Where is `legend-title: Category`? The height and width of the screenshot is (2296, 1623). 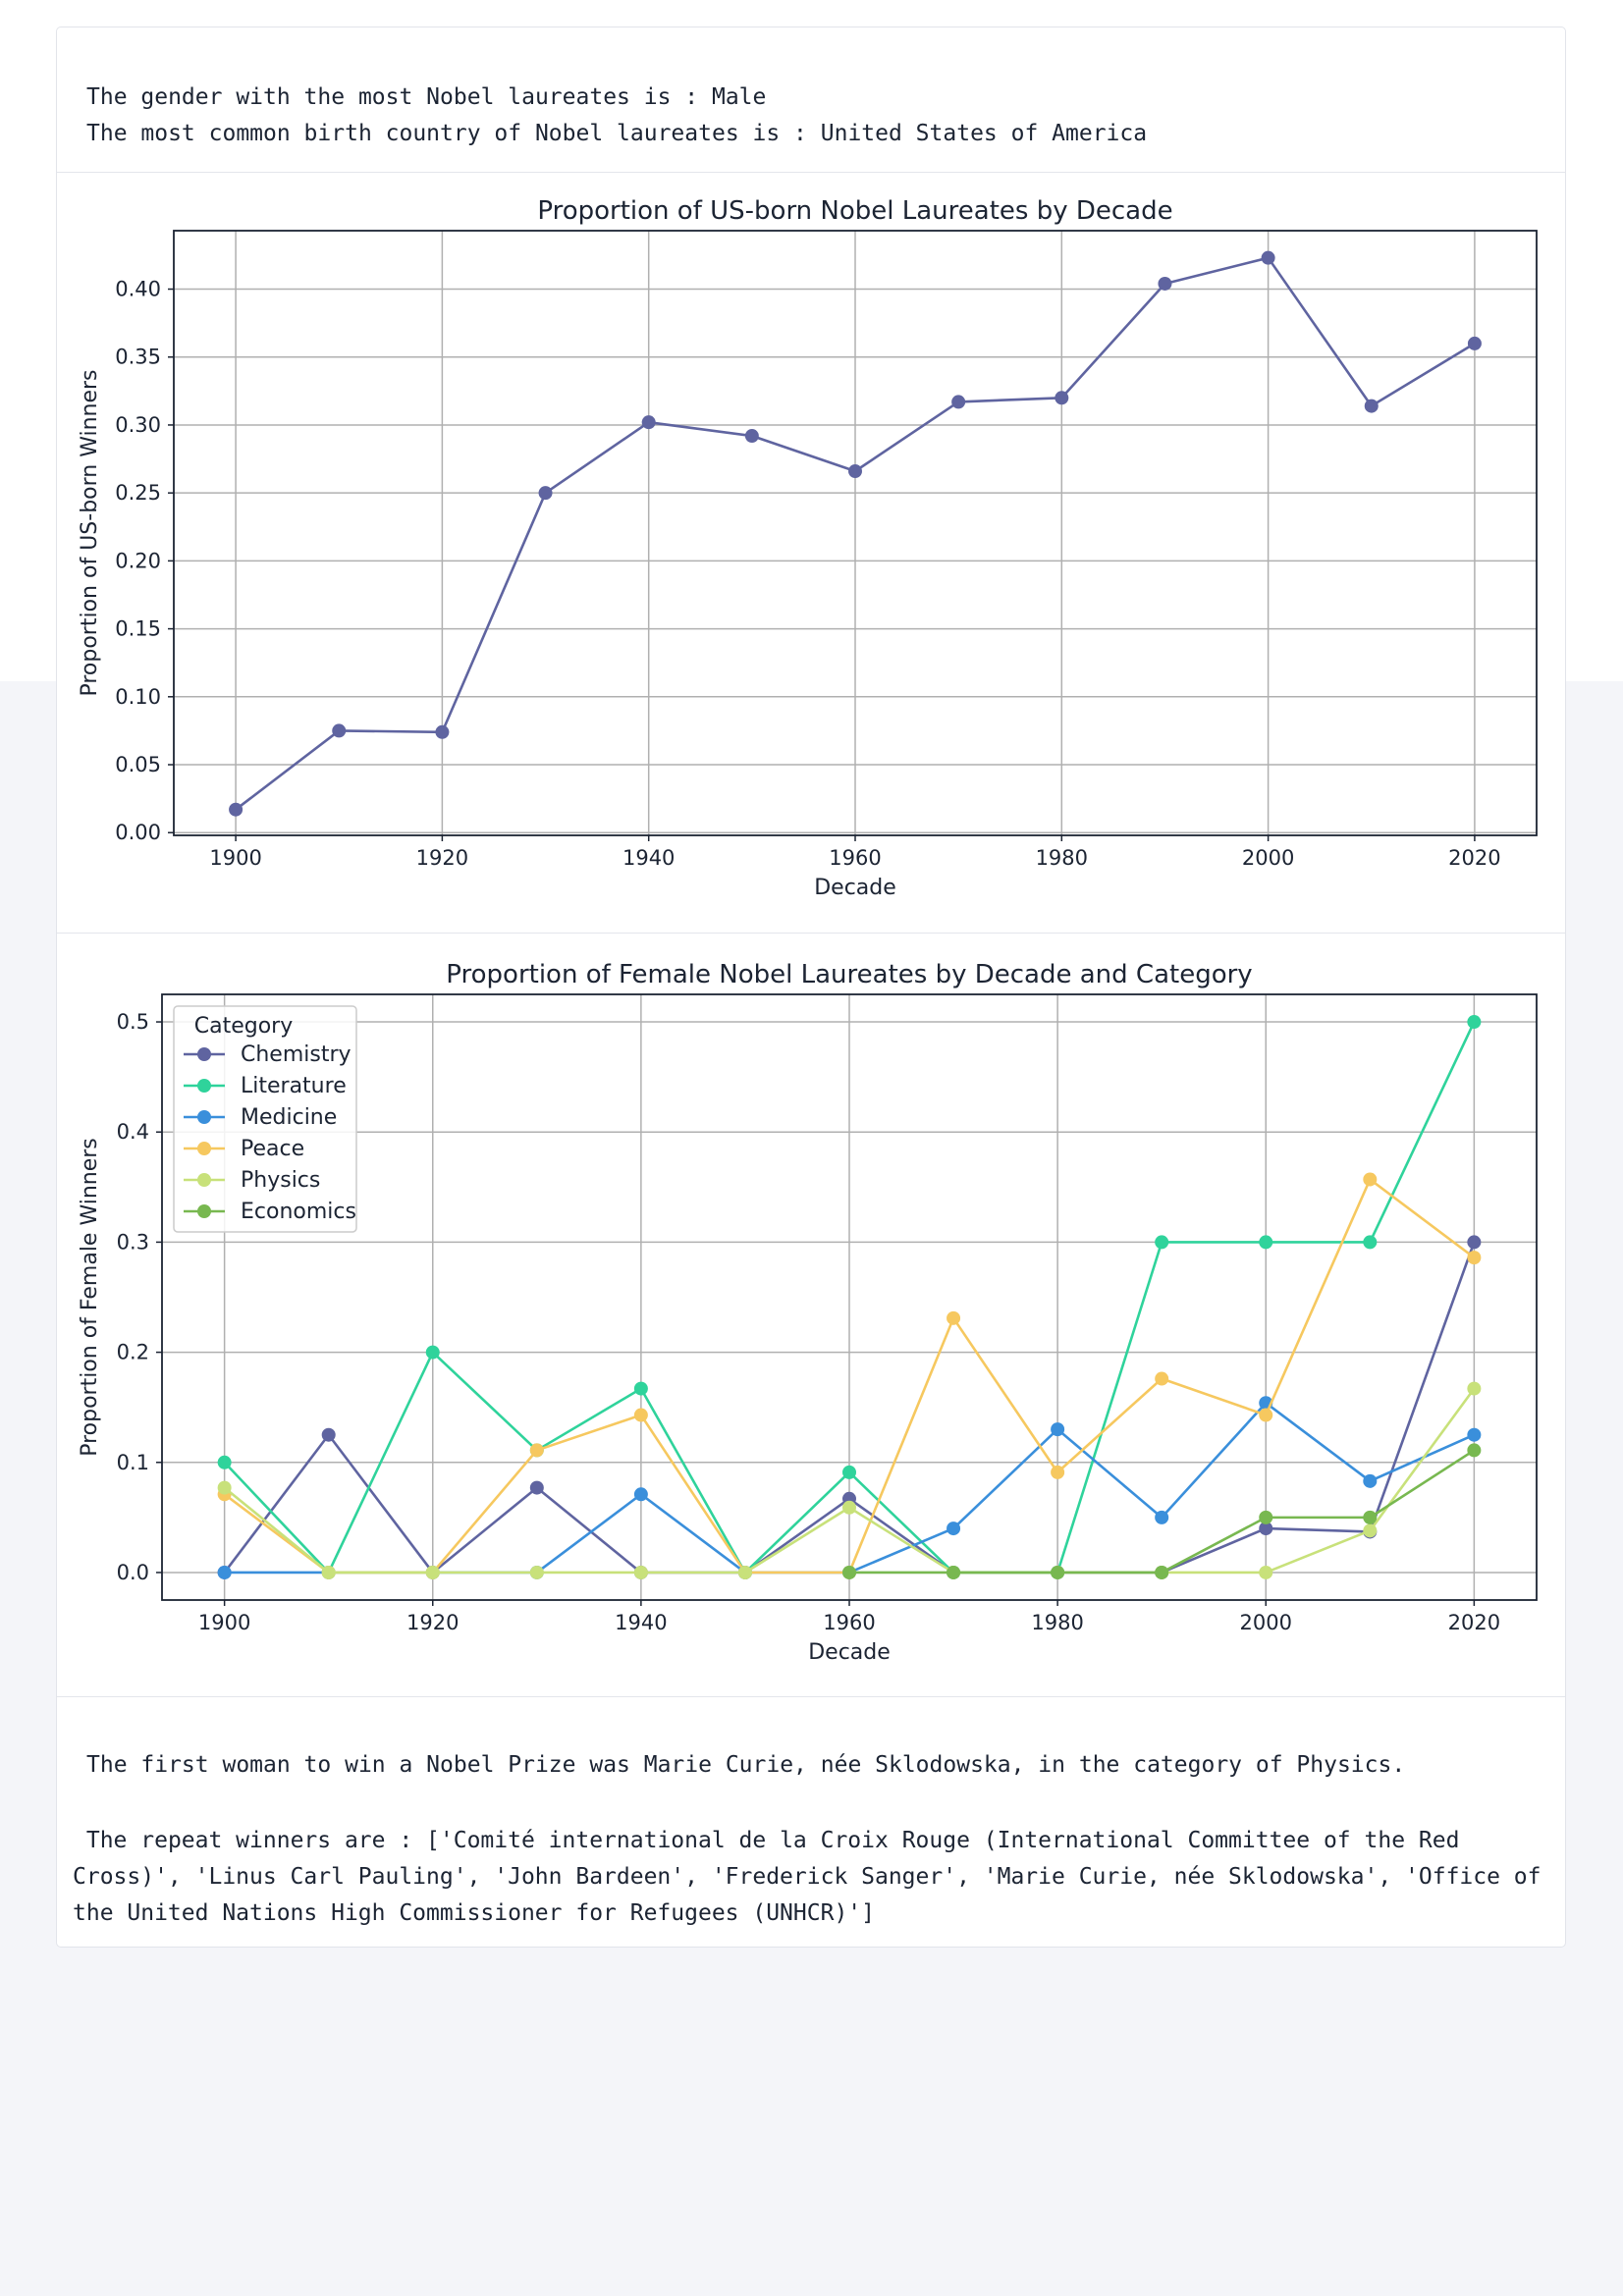
legend-title: Category is located at coordinates (244, 1027).